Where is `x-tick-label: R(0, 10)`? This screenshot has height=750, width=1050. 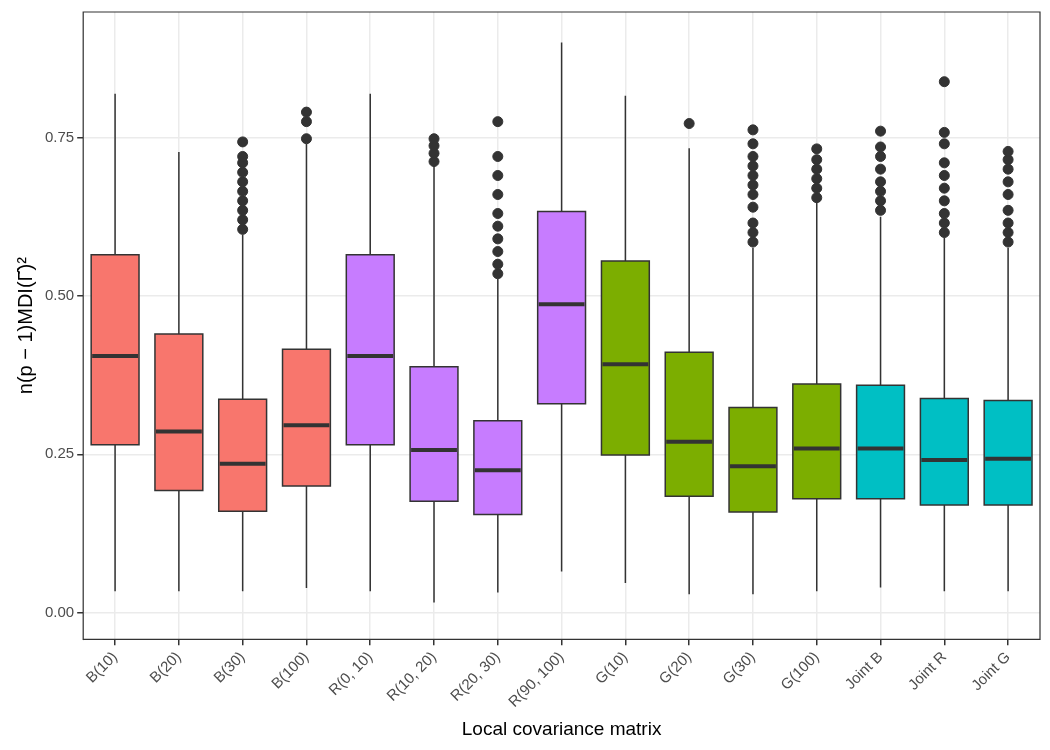
x-tick-label: R(0, 10) is located at coordinates (350, 673).